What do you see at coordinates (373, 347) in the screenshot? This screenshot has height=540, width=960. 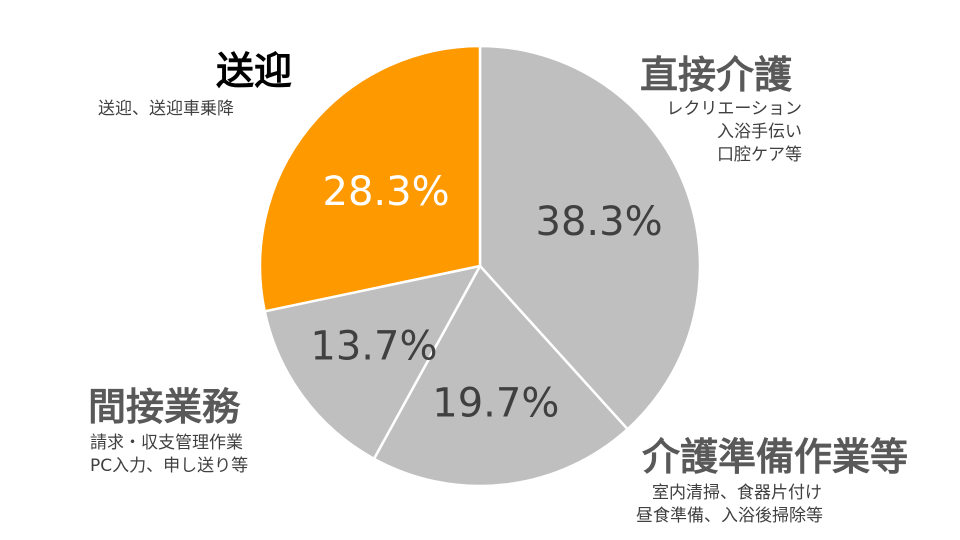 I see `percent-label: 13.7%` at bounding box center [373, 347].